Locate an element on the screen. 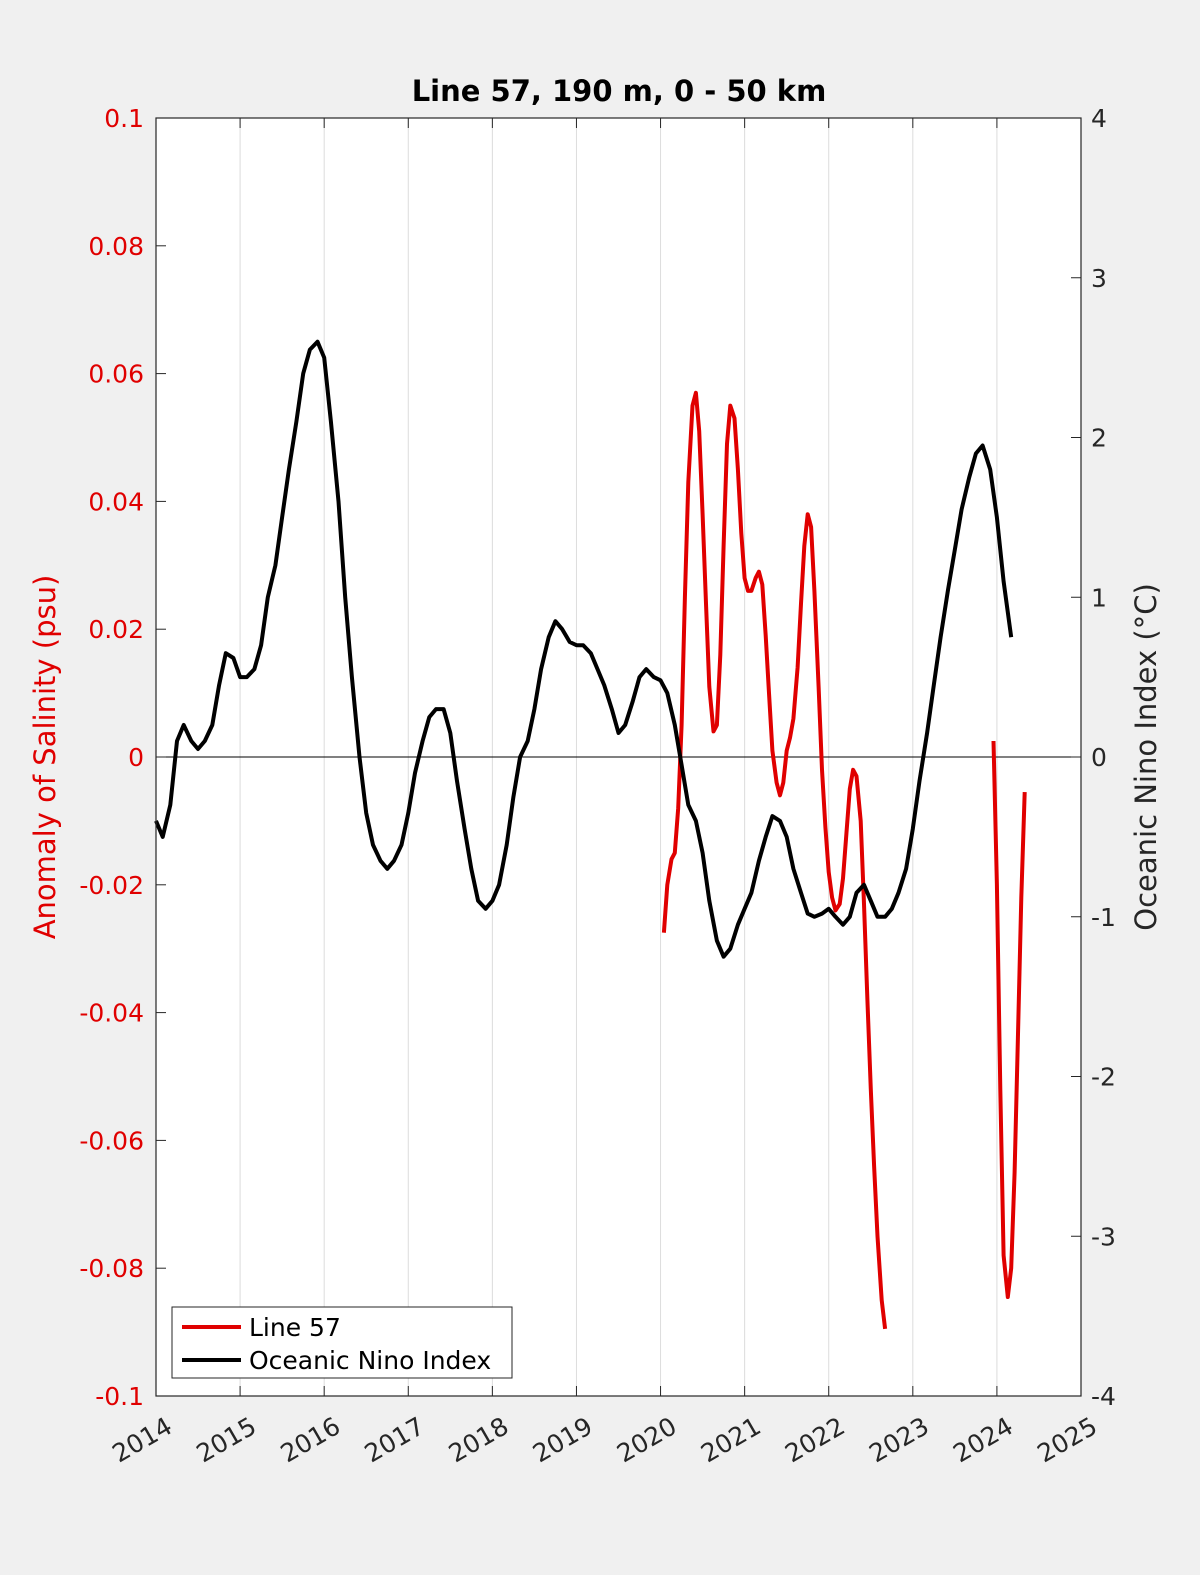  y-right-tick-label: -2 is located at coordinates (1103, 1077).